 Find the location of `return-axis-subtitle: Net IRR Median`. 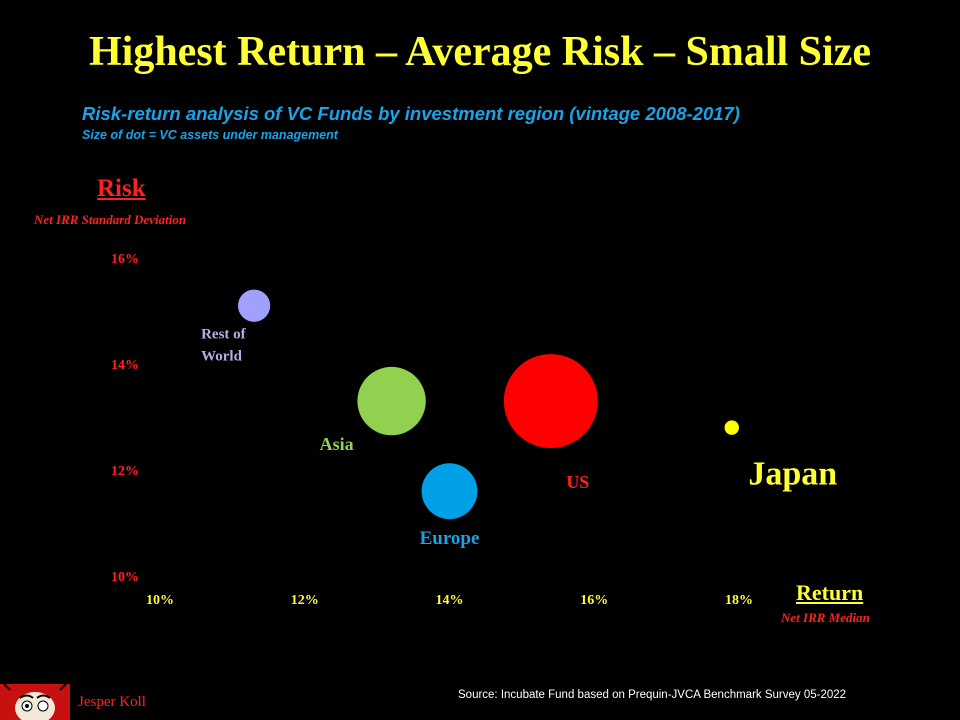

return-axis-subtitle: Net IRR Median is located at coordinates (825, 617).